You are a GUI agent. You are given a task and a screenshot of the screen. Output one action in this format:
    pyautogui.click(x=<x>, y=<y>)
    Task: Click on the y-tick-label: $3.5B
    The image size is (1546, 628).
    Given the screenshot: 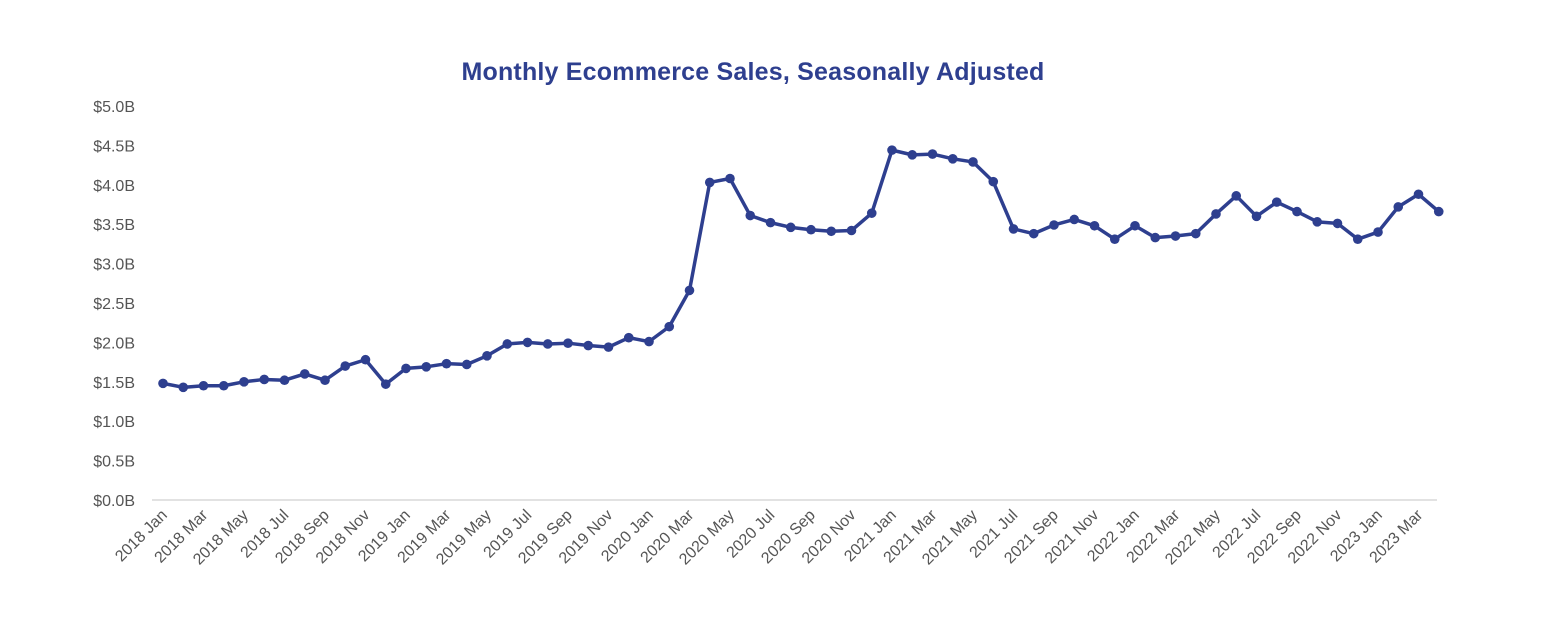 What is the action you would take?
    pyautogui.click(x=114, y=225)
    